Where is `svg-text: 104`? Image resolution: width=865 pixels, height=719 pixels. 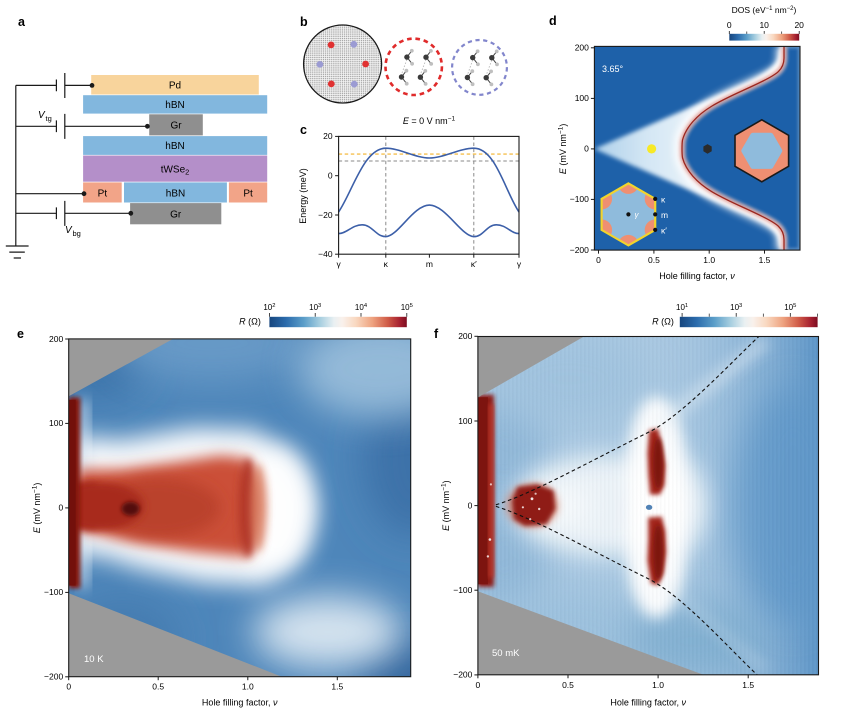 svg-text: 104 is located at coordinates (361, 307).